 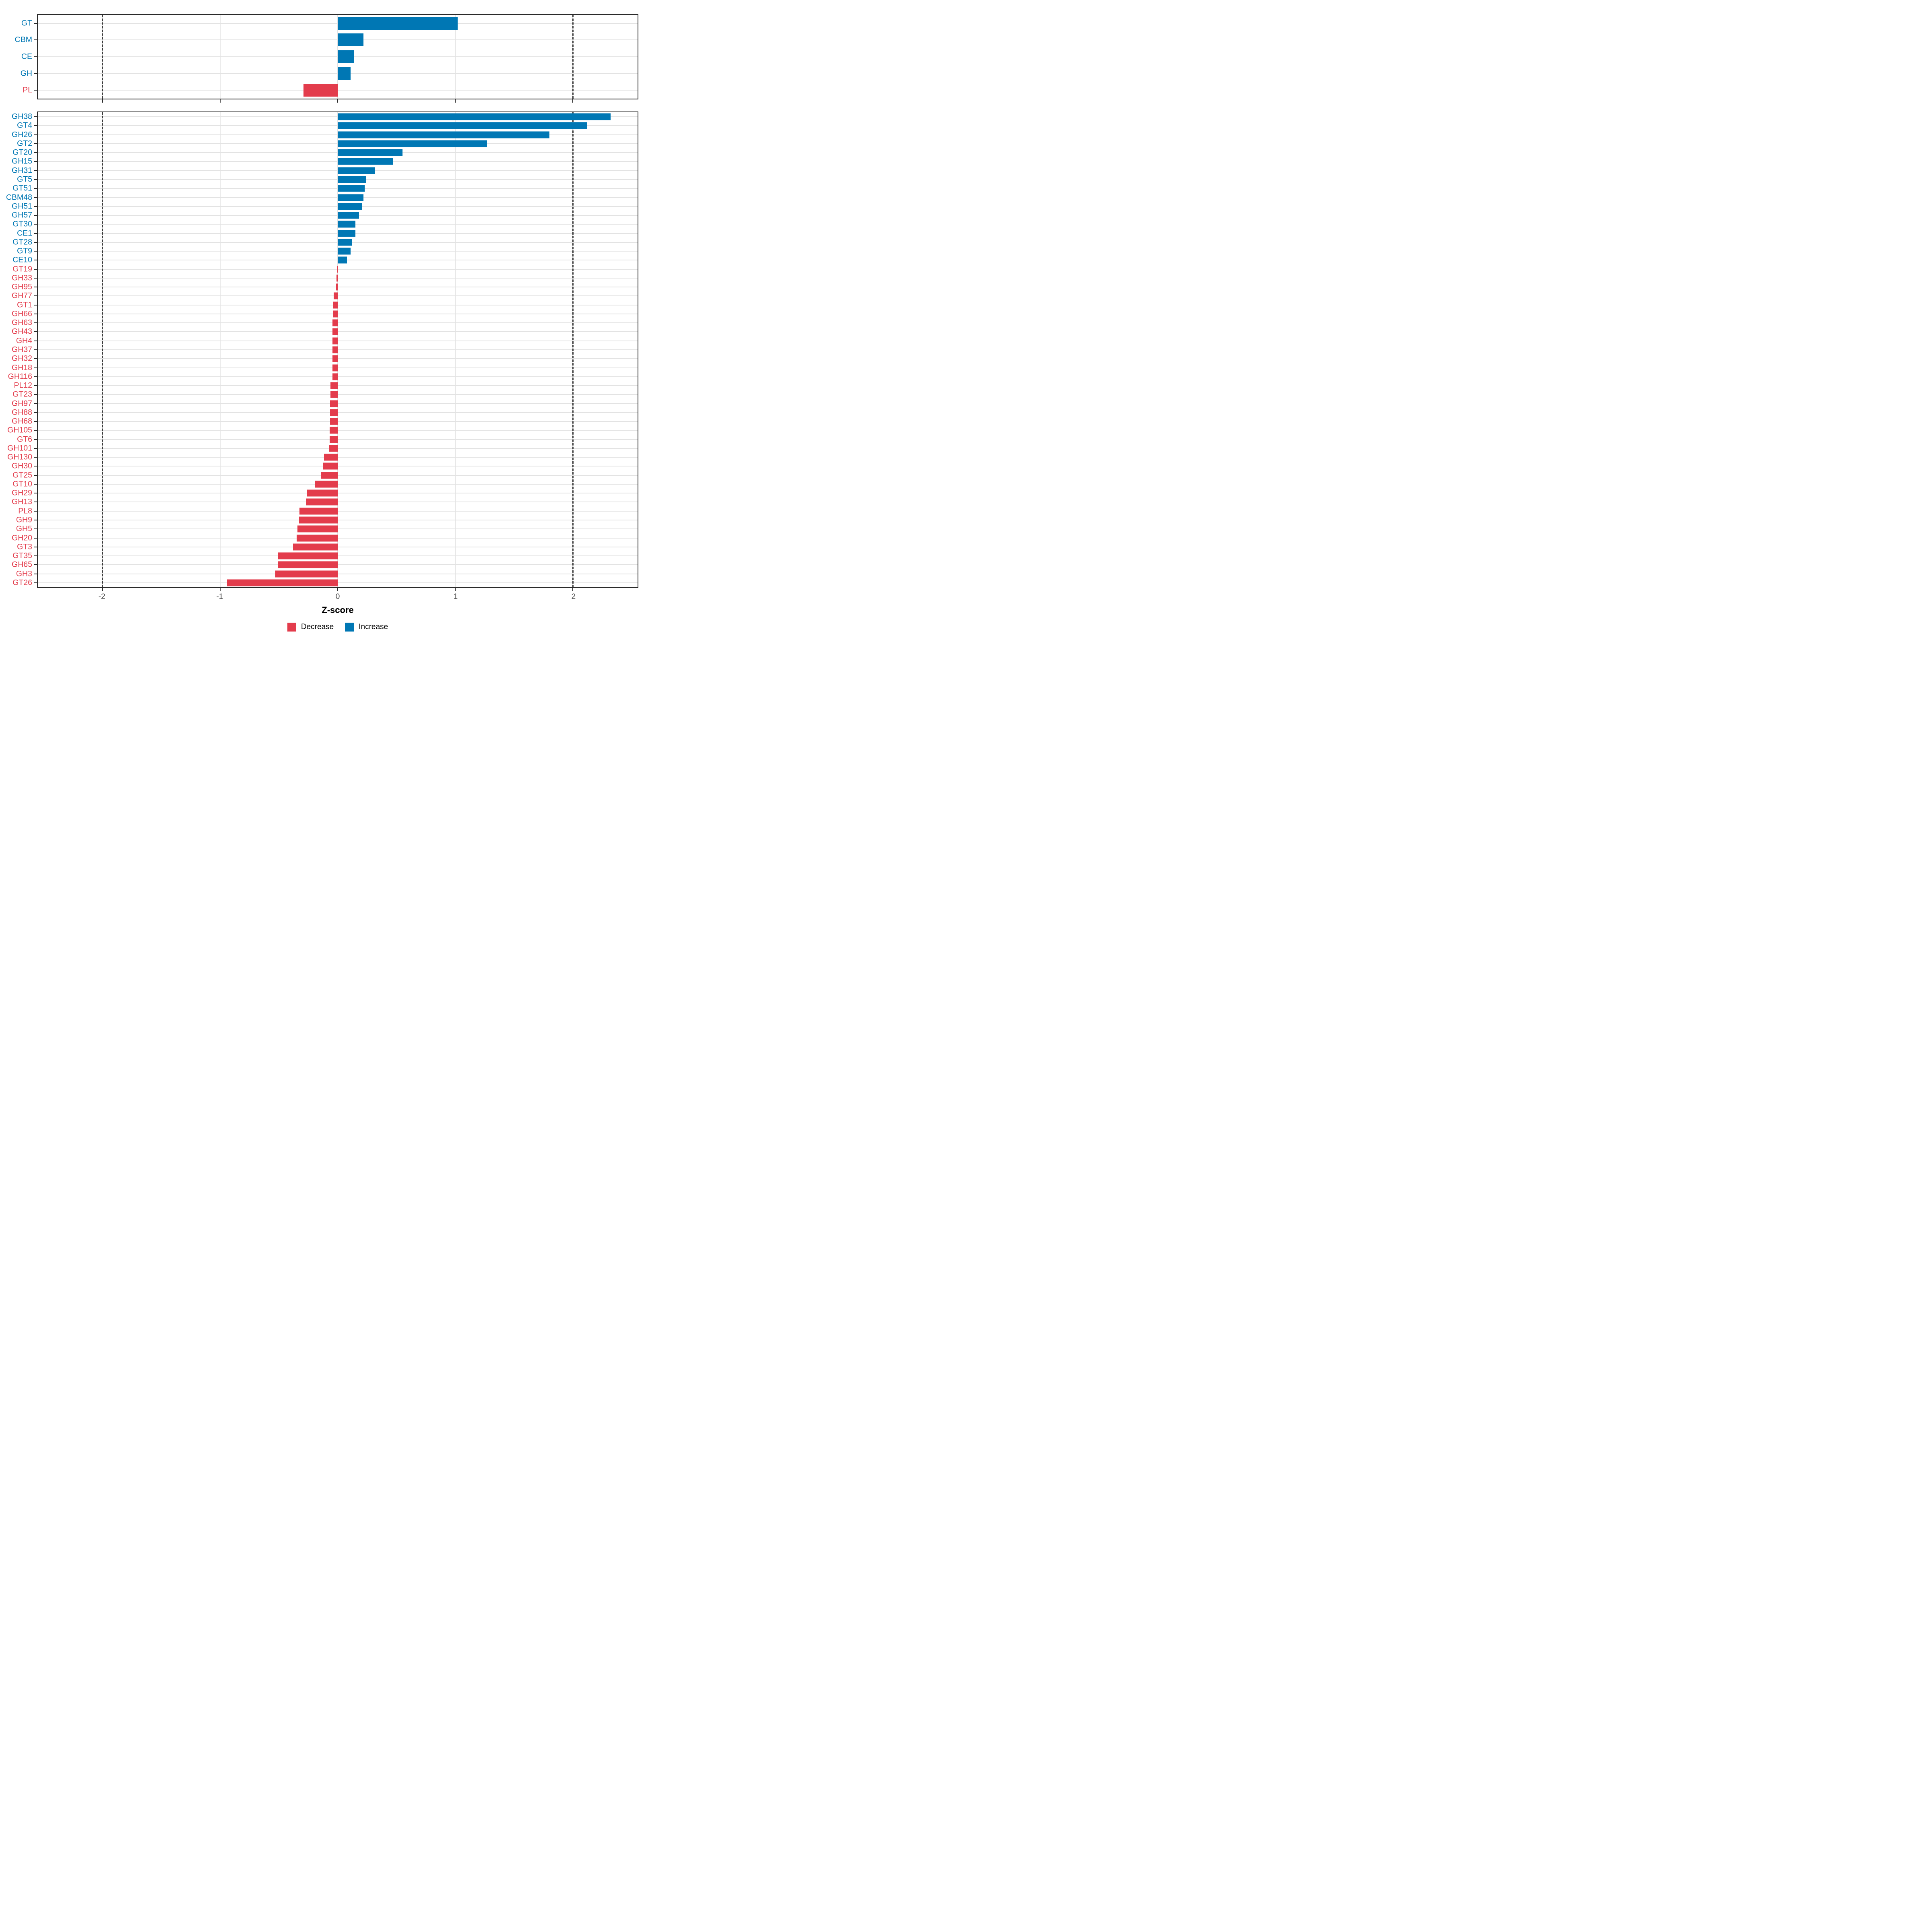 What do you see at coordinates (101, 596) in the screenshot?
I see `x-axis-tick-label: -2` at bounding box center [101, 596].